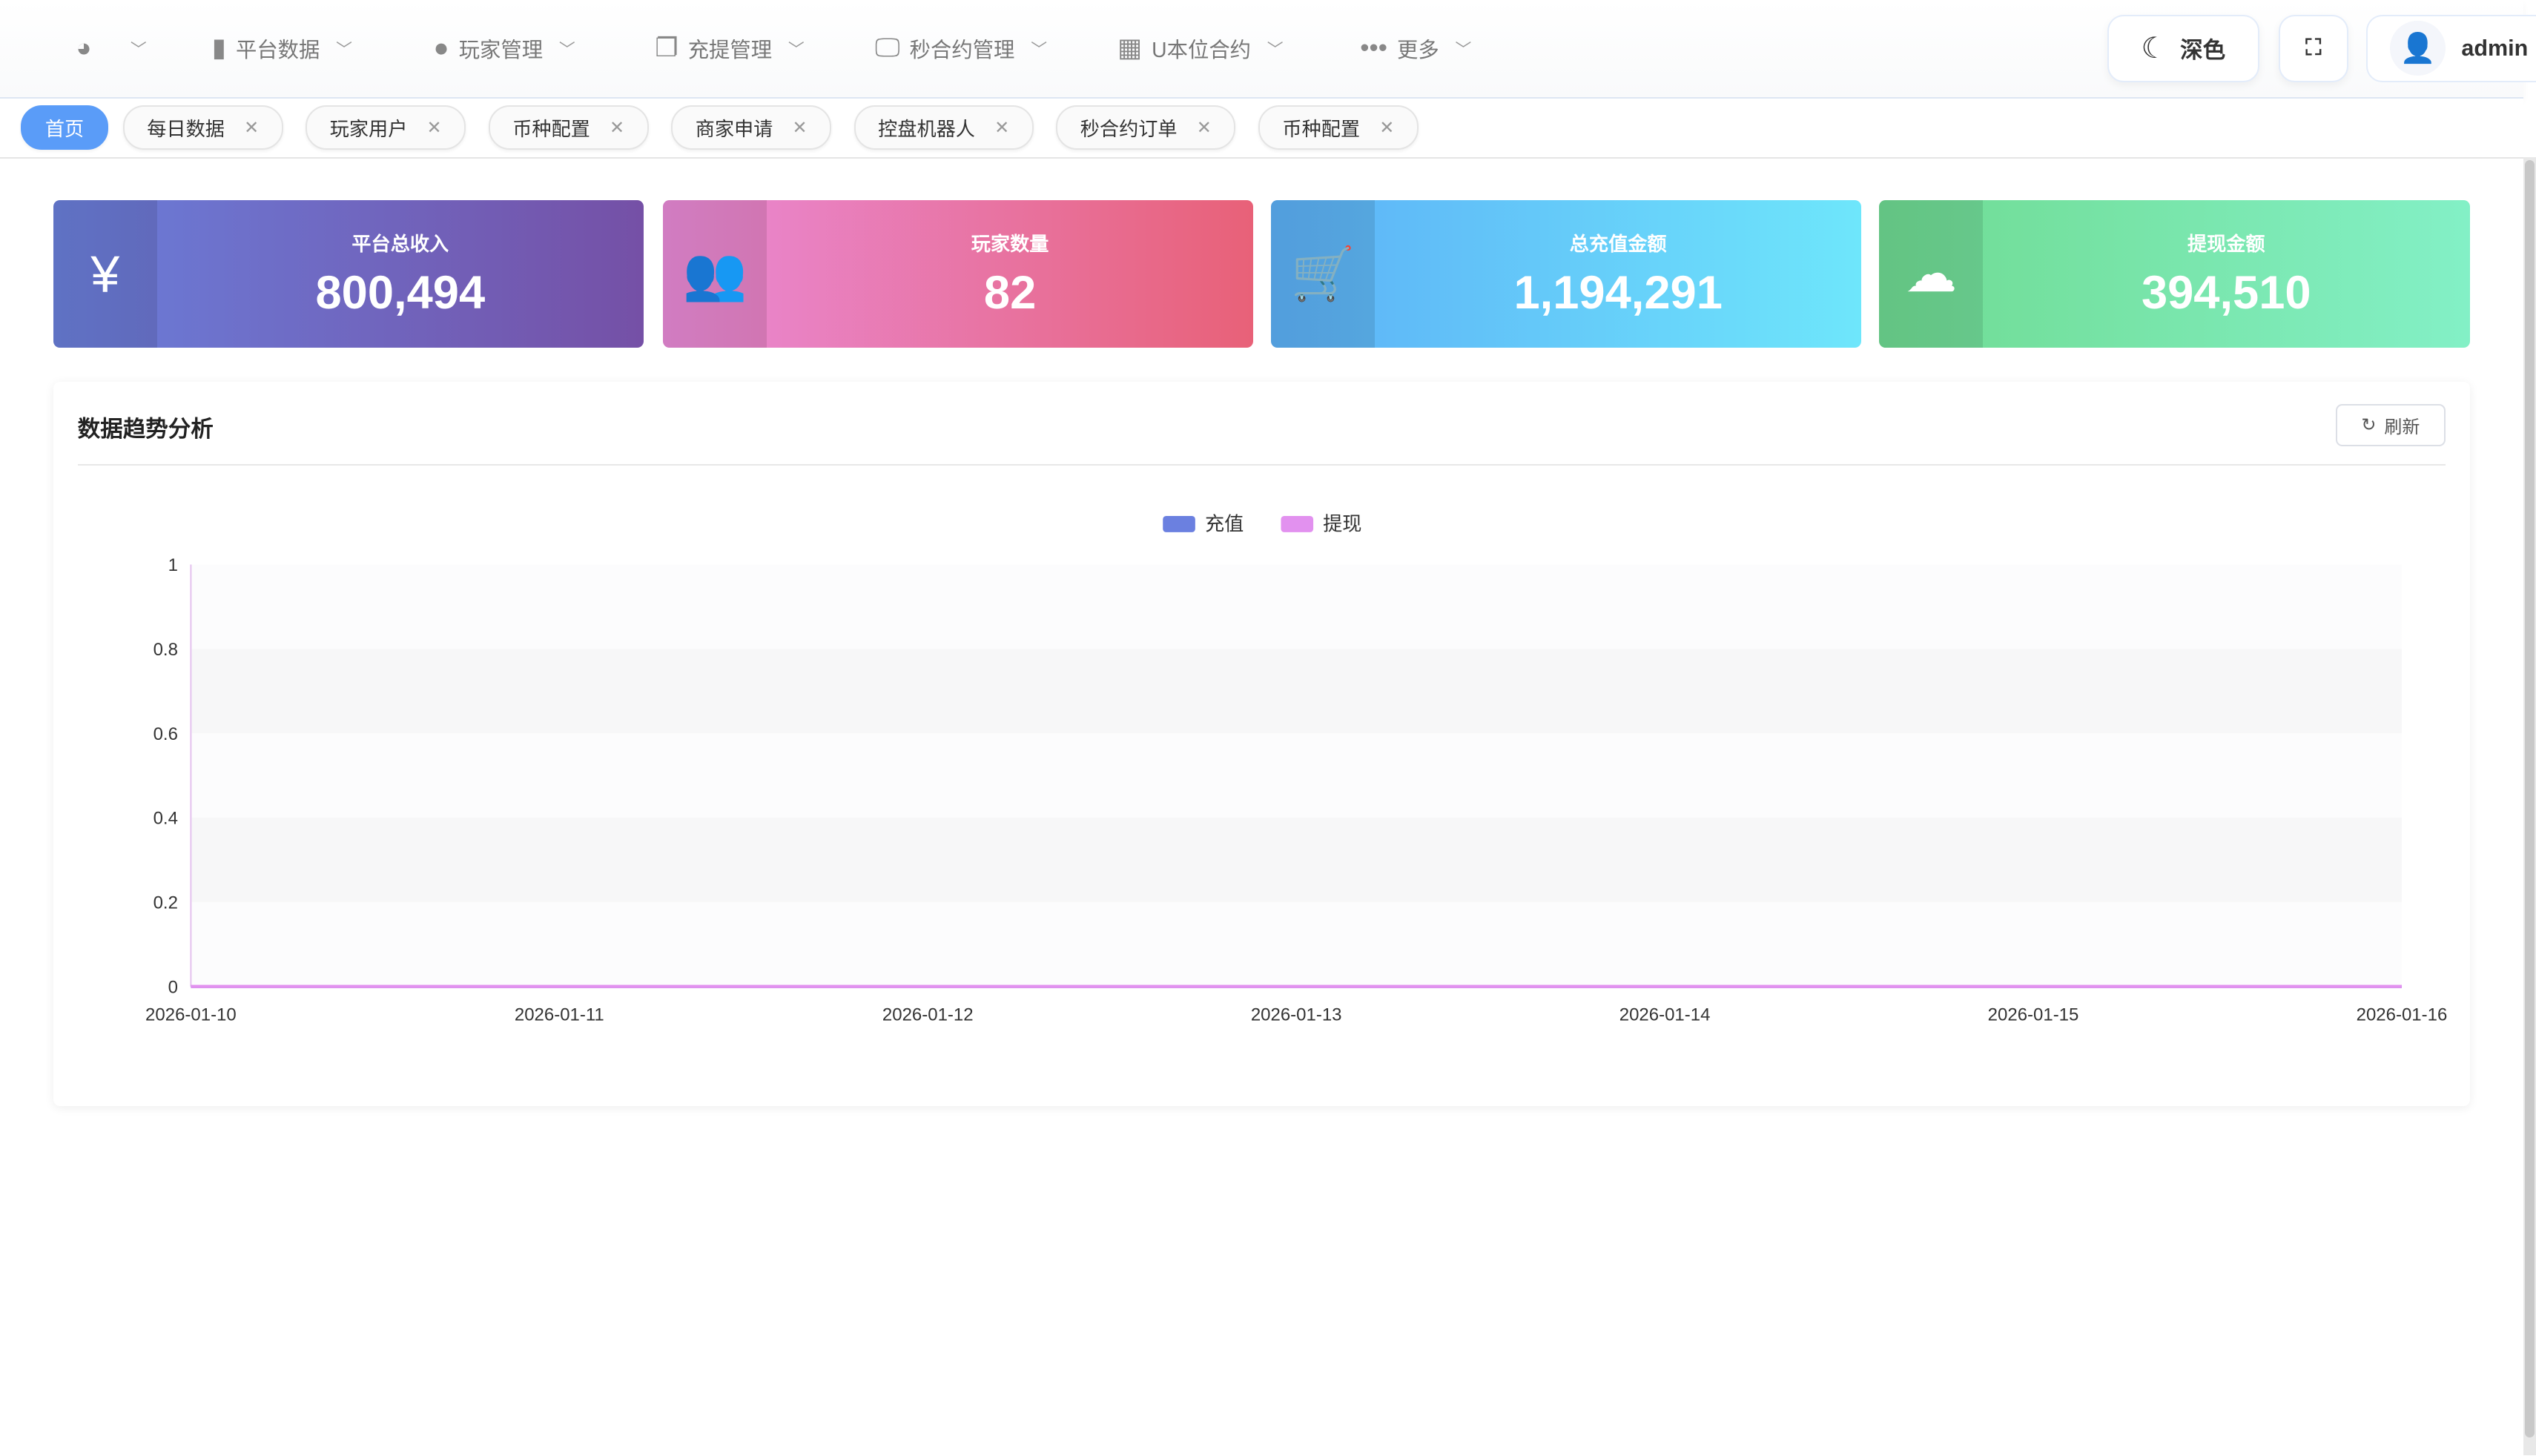 The image size is (2536, 1456). I want to click on nav-label: 更多, so click(1418, 50).